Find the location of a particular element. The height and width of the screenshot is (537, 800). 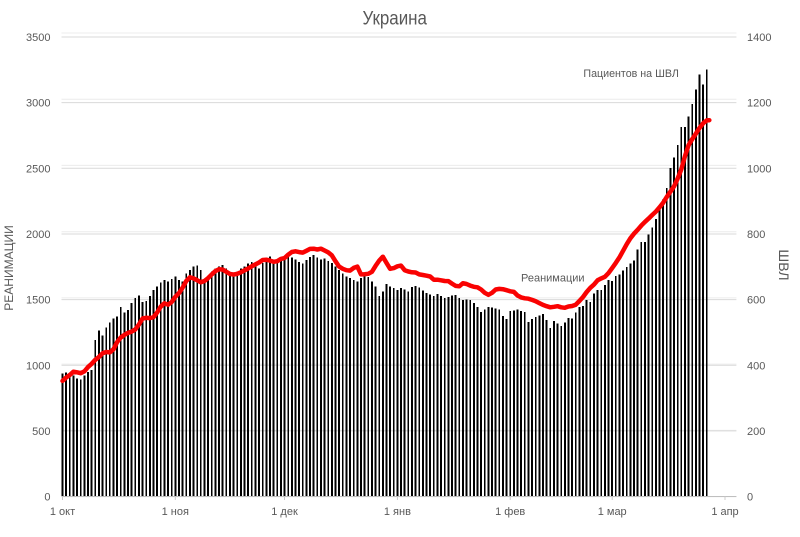

svg-text: 600 is located at coordinates (756, 301).